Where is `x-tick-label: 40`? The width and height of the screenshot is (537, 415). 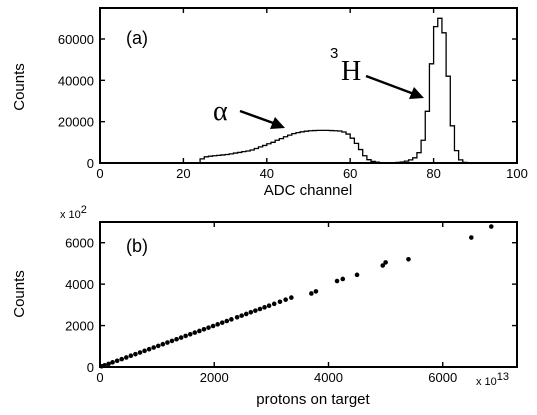 x-tick-label: 40 is located at coordinates (267, 173).